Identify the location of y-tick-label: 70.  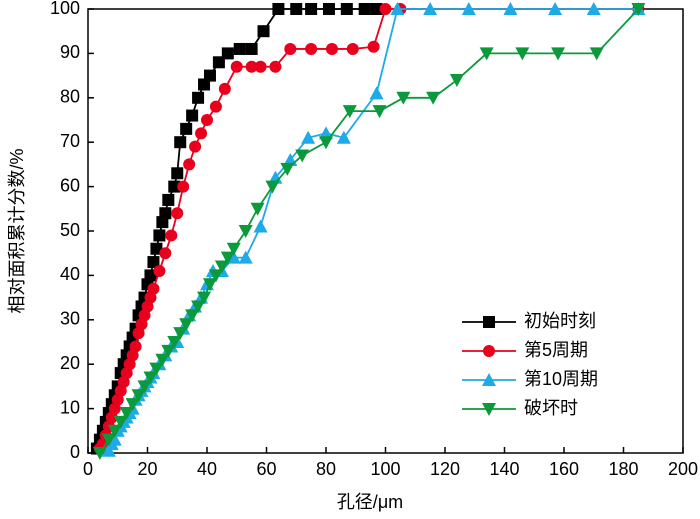
(70, 141).